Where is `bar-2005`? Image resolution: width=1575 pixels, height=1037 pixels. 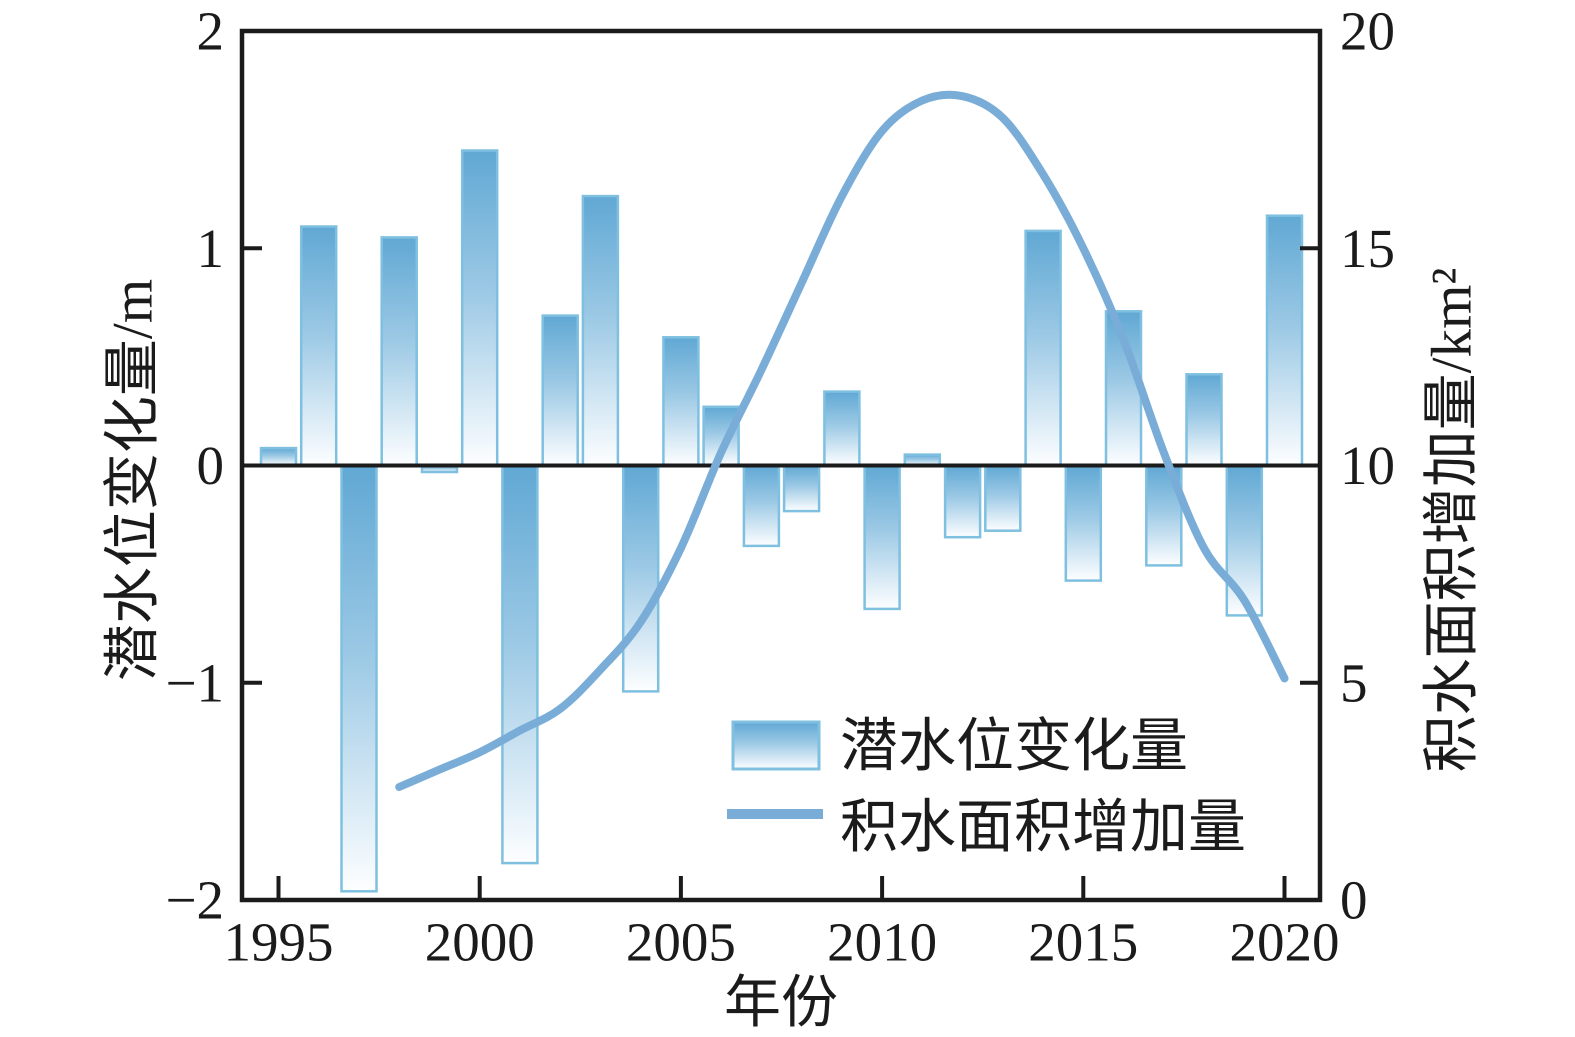 bar-2005 is located at coordinates (681, 401).